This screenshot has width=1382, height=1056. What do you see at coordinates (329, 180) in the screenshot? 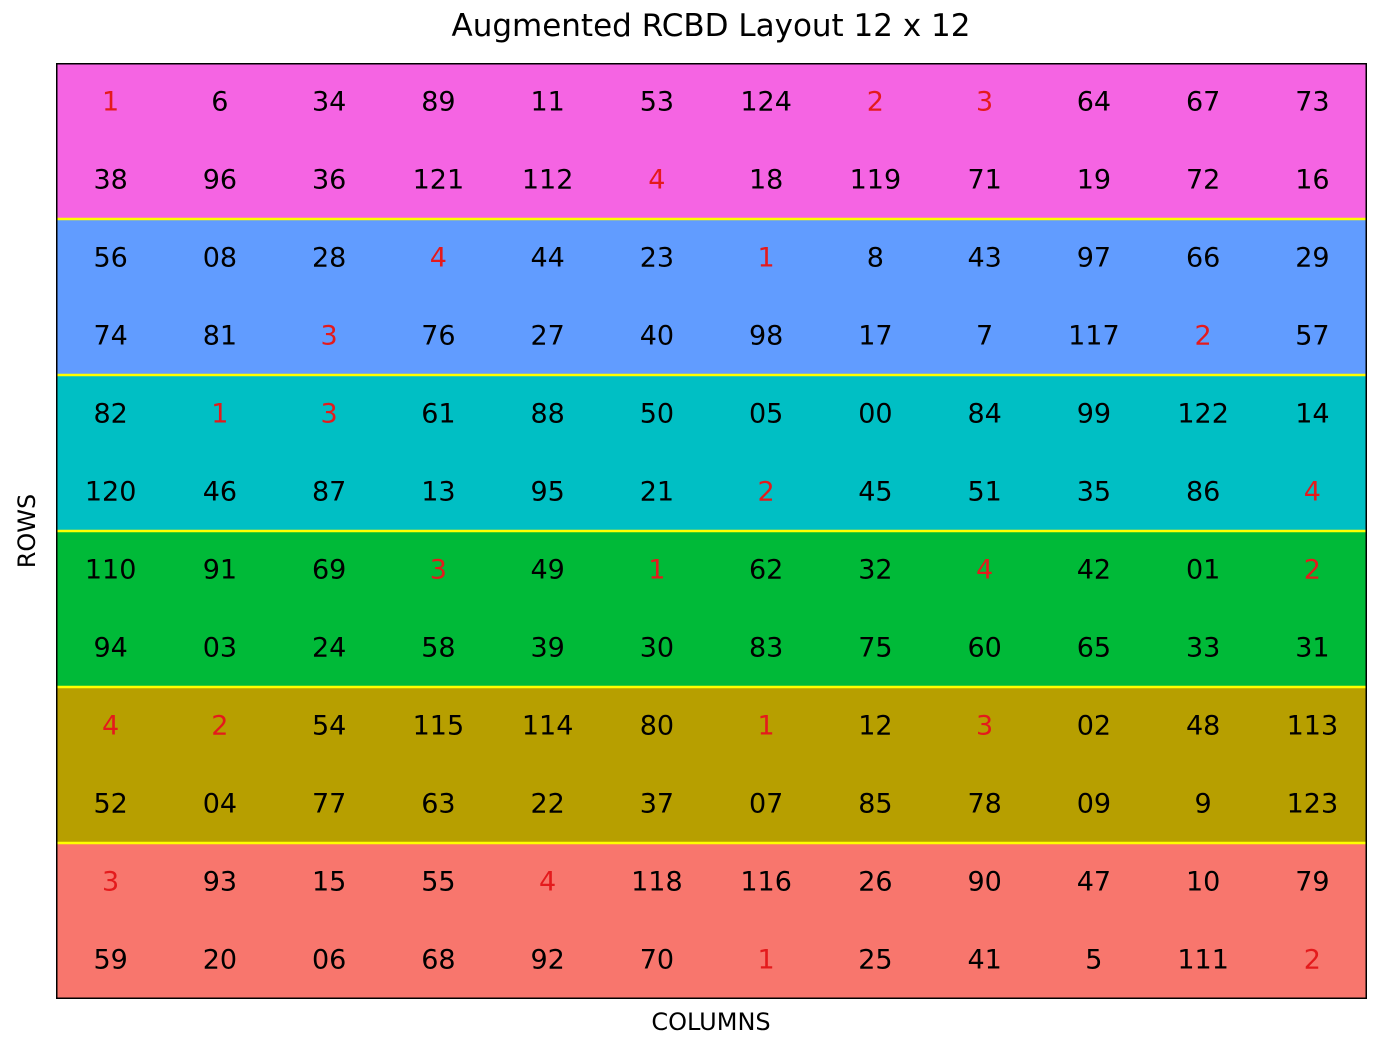
I see `plot-cell-r2-c3: 36` at bounding box center [329, 180].